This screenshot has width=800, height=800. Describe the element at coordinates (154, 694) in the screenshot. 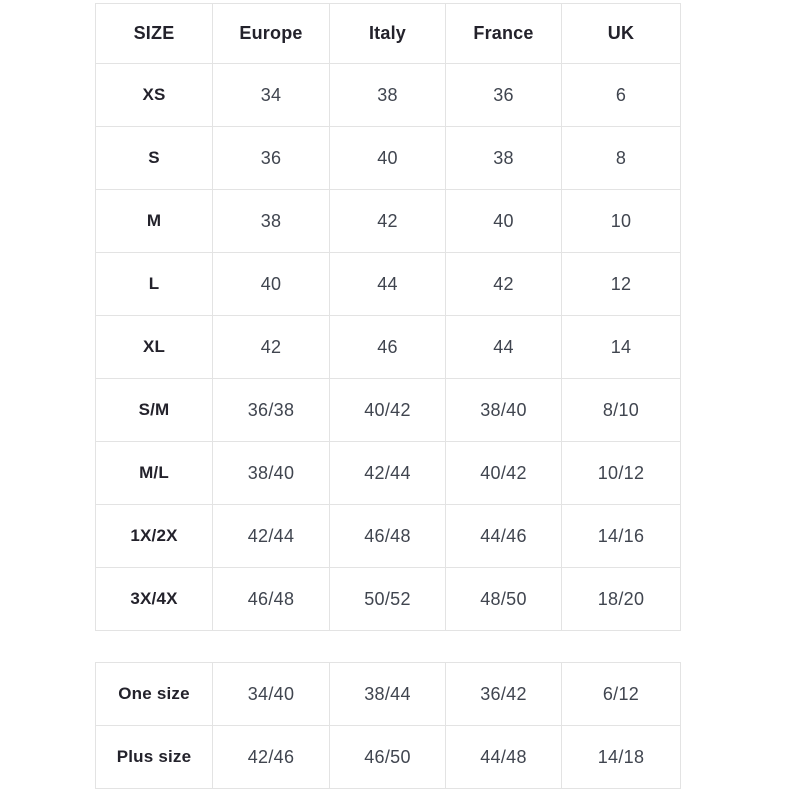

I see `row-label: One size` at that location.